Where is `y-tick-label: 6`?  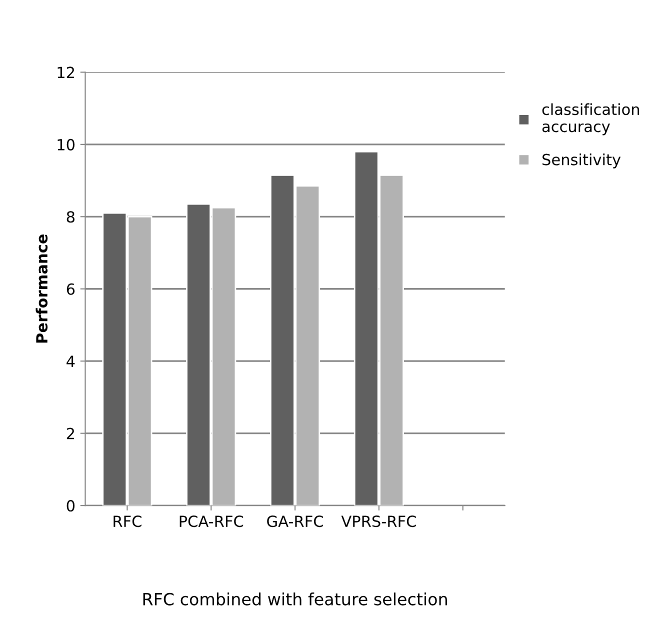 y-tick-label: 6 is located at coordinates (70, 289).